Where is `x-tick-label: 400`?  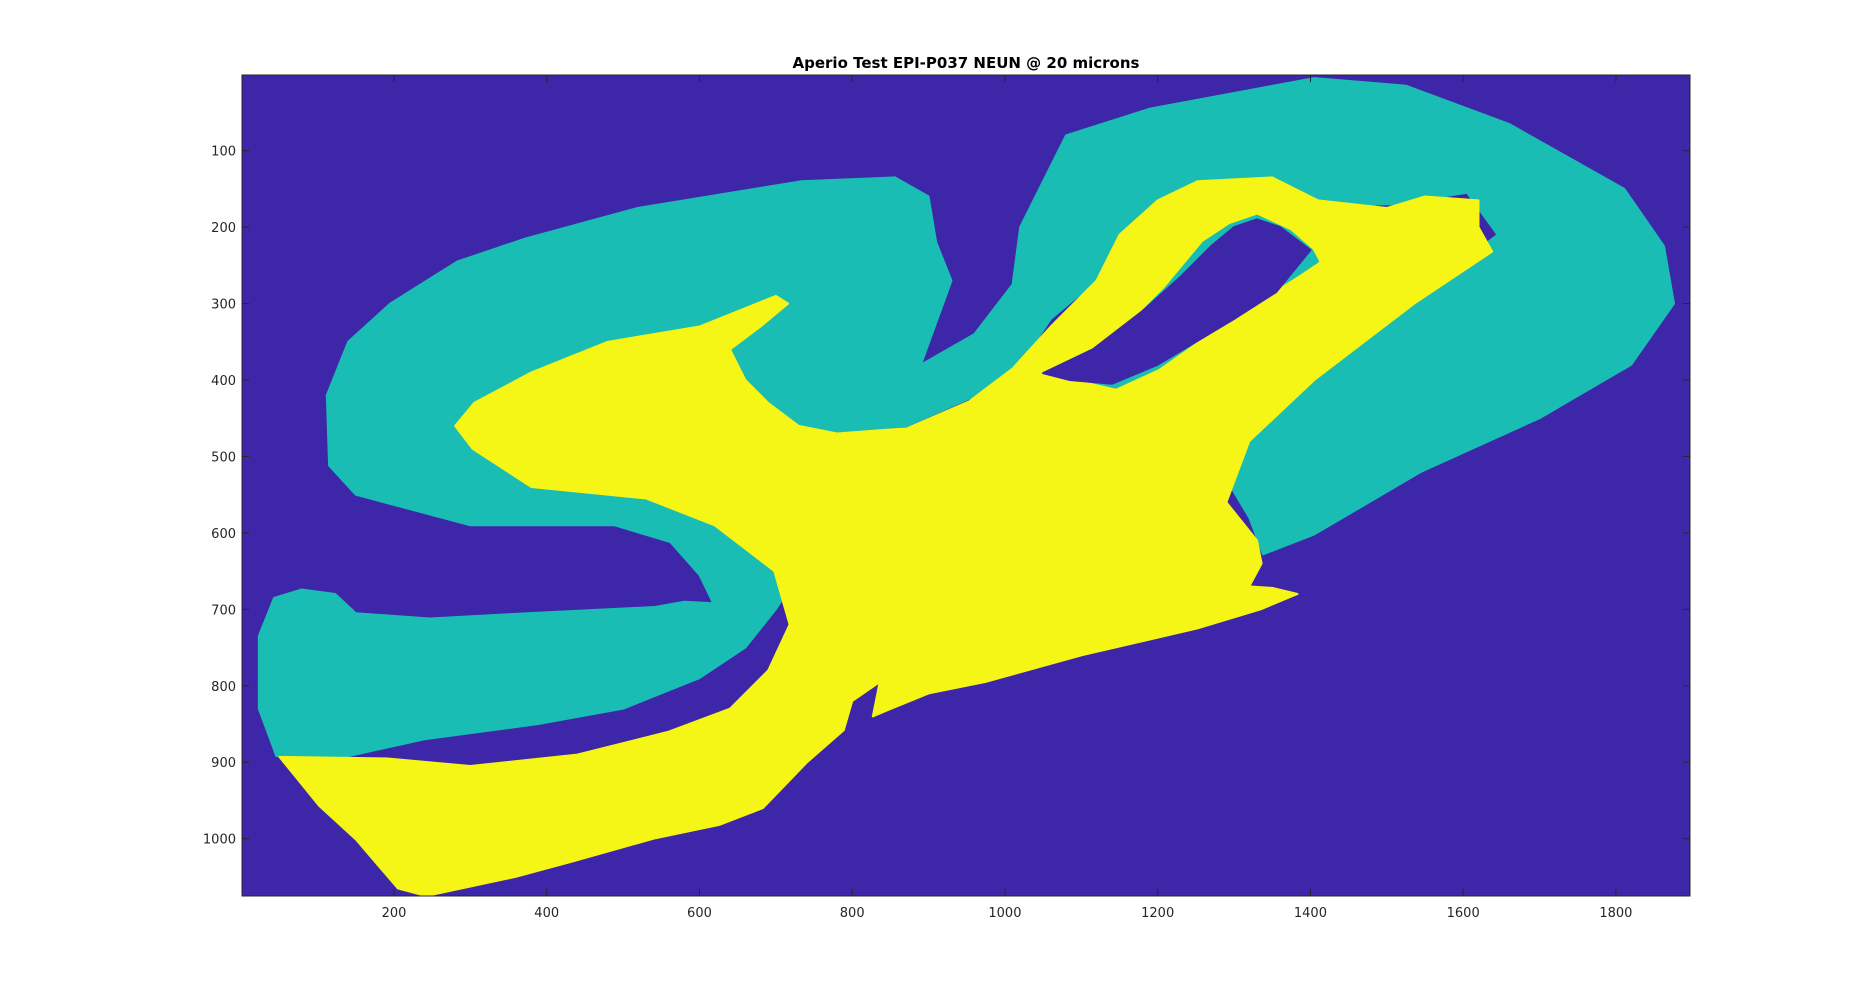 x-tick-label: 400 is located at coordinates (546, 913).